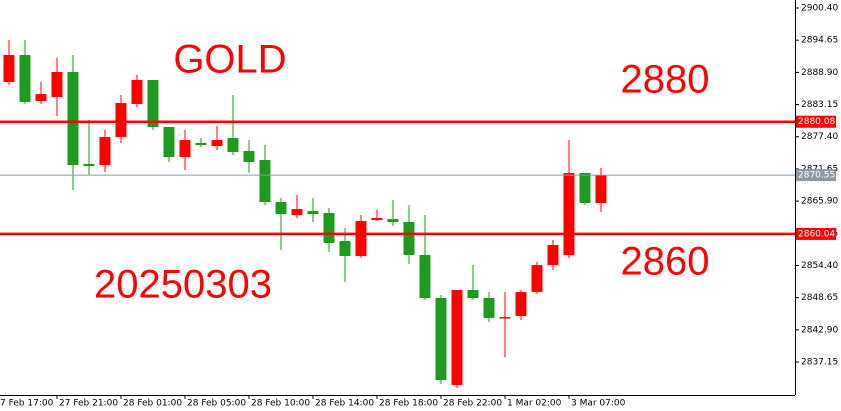  Describe the element at coordinates (819, 41) in the screenshot. I see `y-tick-label: 2894.65` at that location.